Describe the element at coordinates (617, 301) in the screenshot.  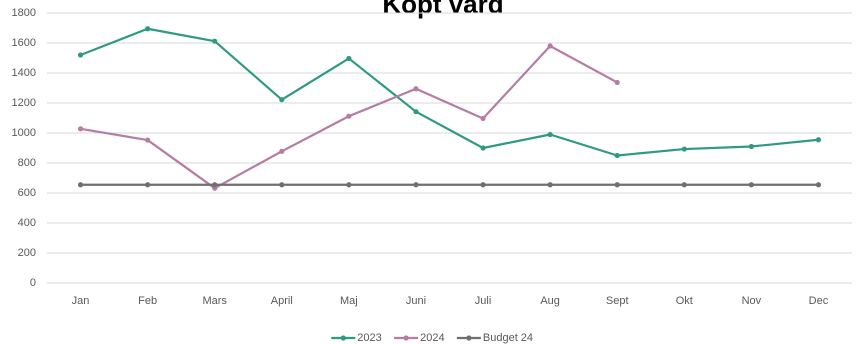
I see `x-tick-label: Sept` at that location.